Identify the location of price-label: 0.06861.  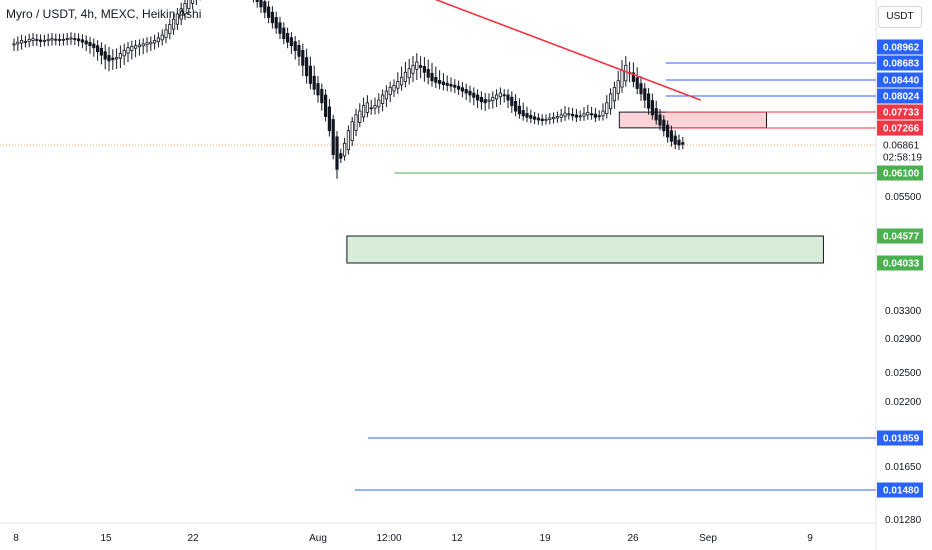
(901, 146).